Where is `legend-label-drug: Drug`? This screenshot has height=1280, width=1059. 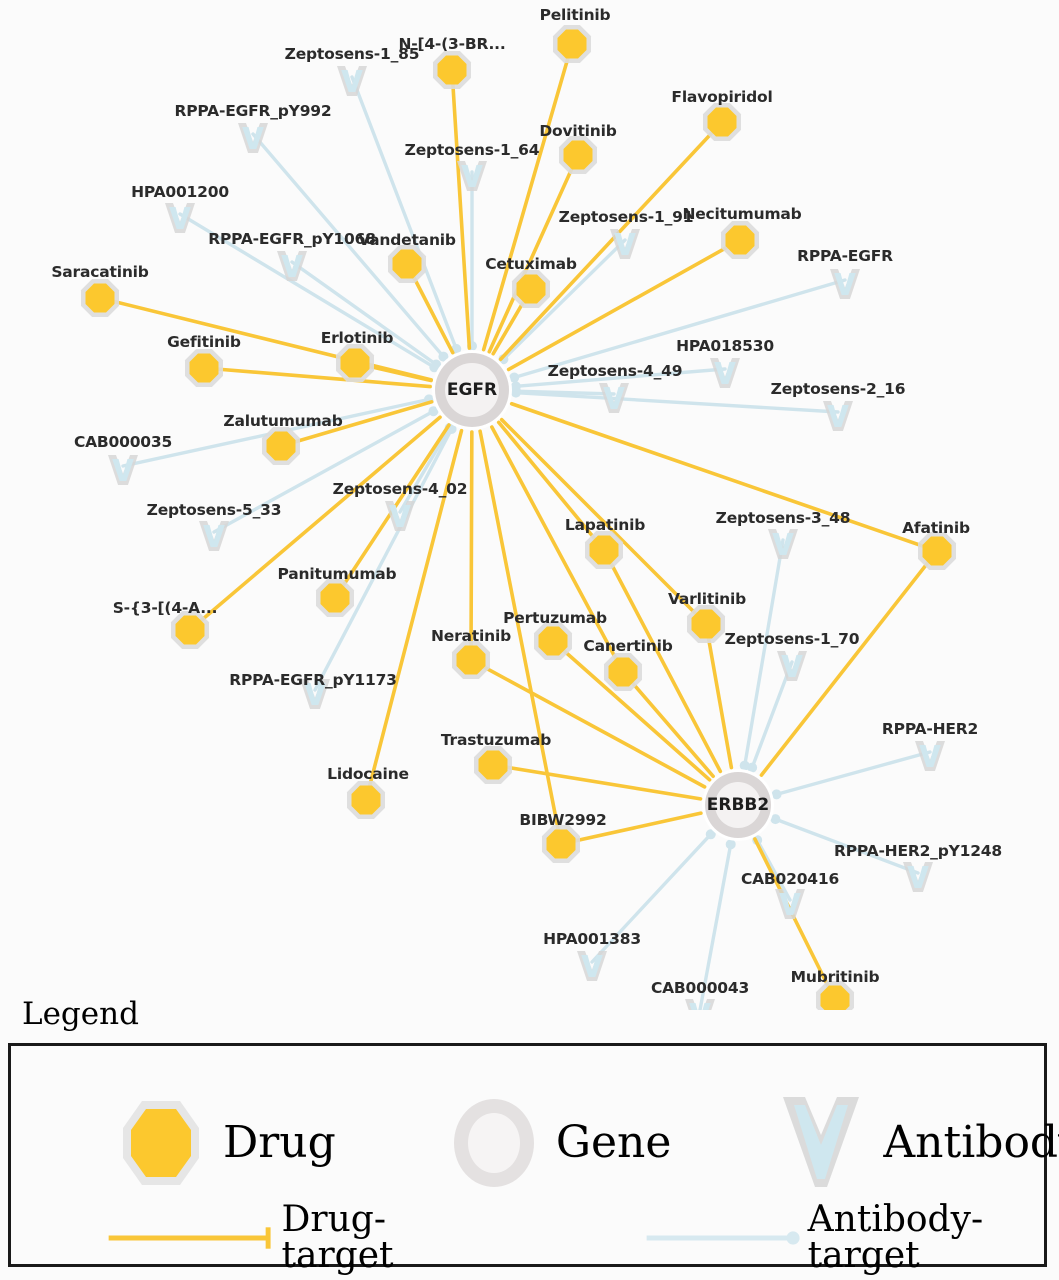 legend-label-drug: Drug is located at coordinates (279, 1142).